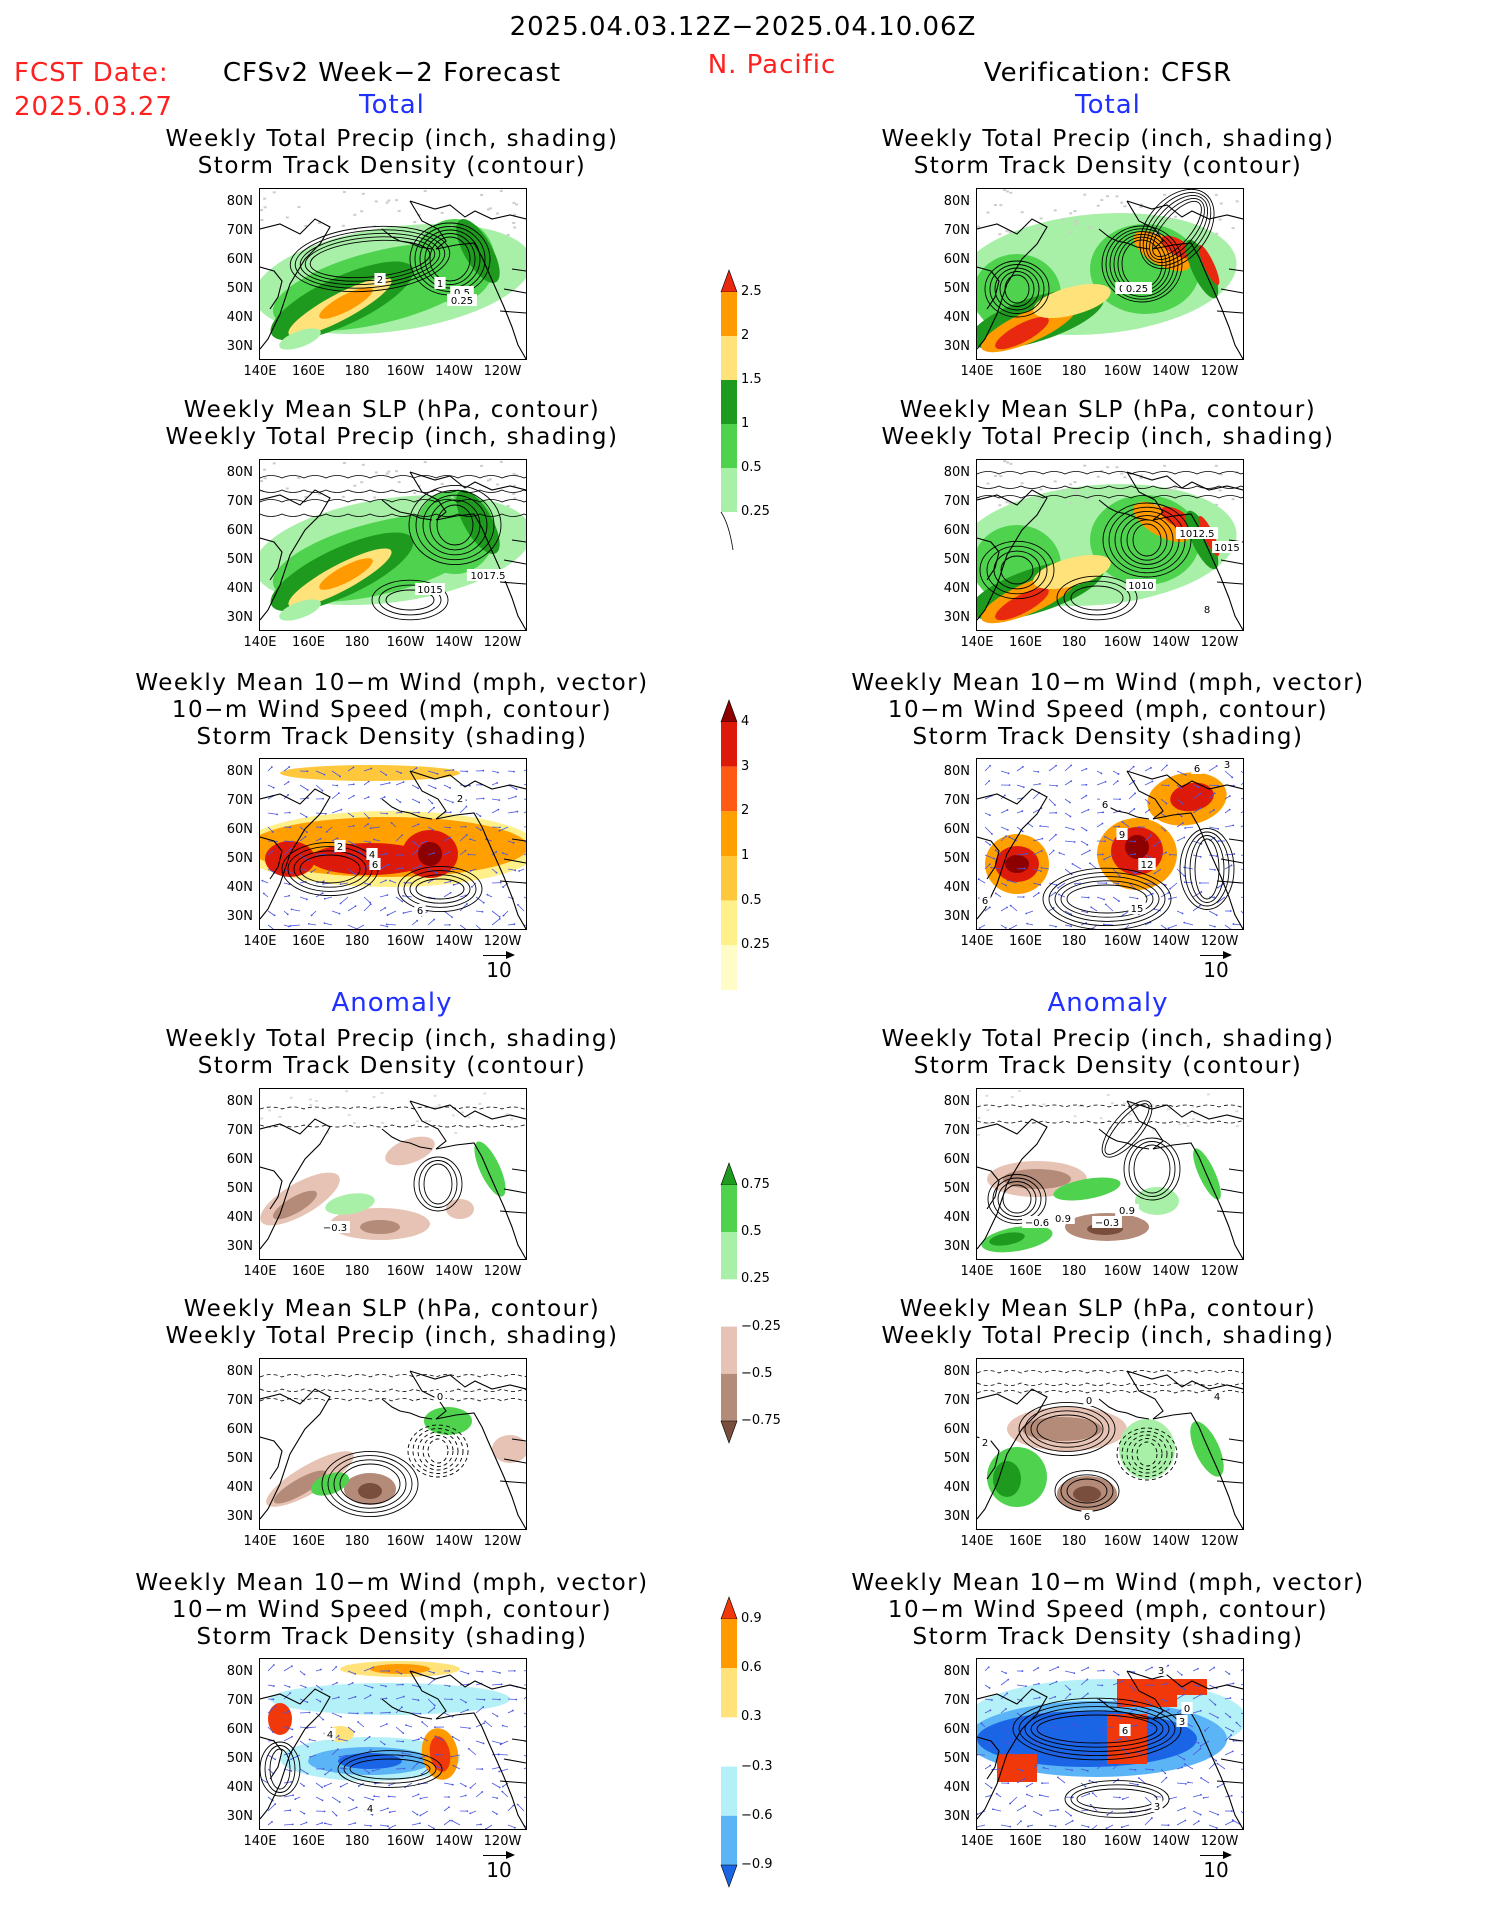 The width and height of the screenshot is (1487, 1925). Describe the element at coordinates (393, 1449) in the screenshot. I see `map-plot: 0` at that location.